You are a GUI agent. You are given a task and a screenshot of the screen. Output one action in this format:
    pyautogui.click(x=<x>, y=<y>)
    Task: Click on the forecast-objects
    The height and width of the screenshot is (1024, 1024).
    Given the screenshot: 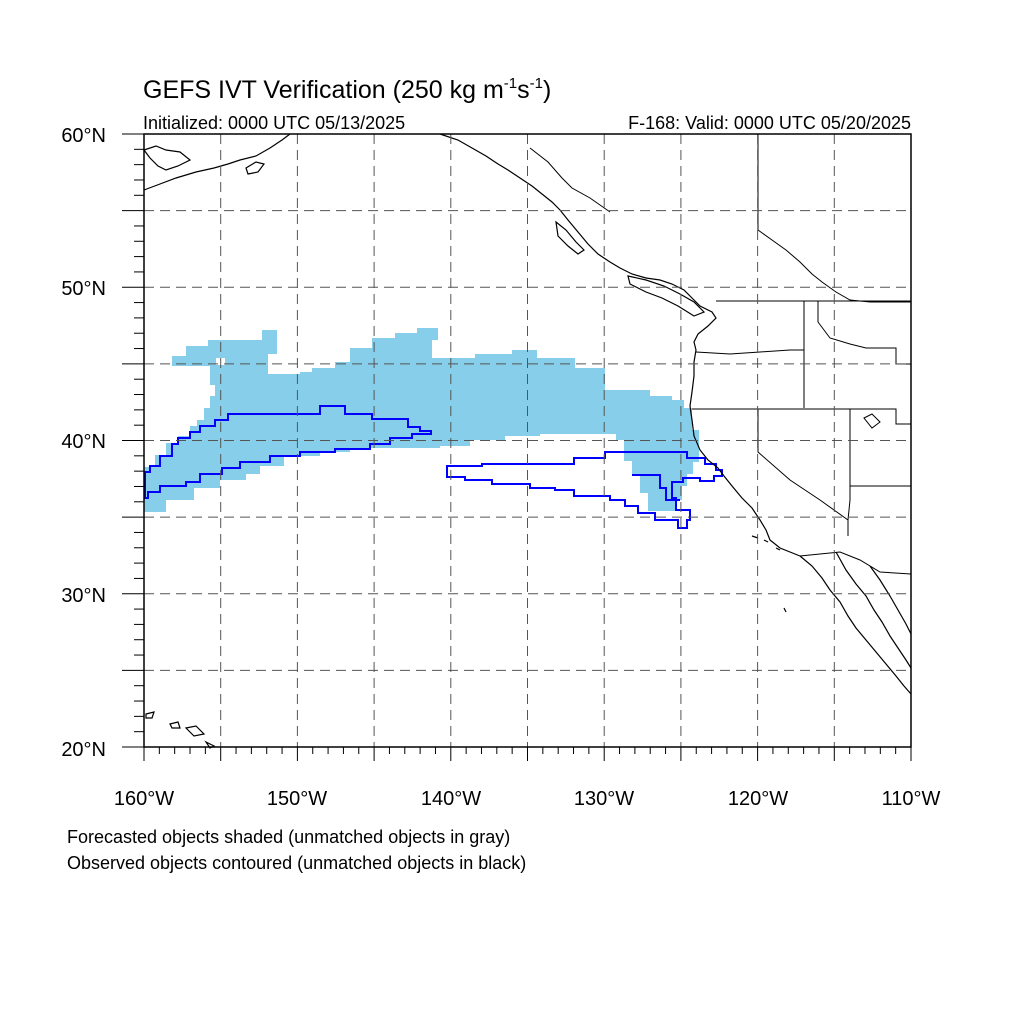 What is the action you would take?
    pyautogui.click(x=421, y=420)
    